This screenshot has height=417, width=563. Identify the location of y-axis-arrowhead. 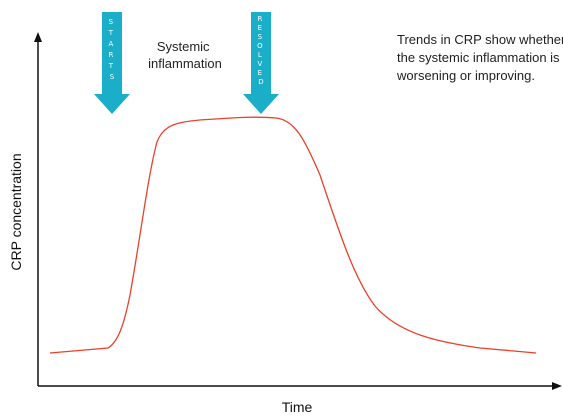
(38, 37).